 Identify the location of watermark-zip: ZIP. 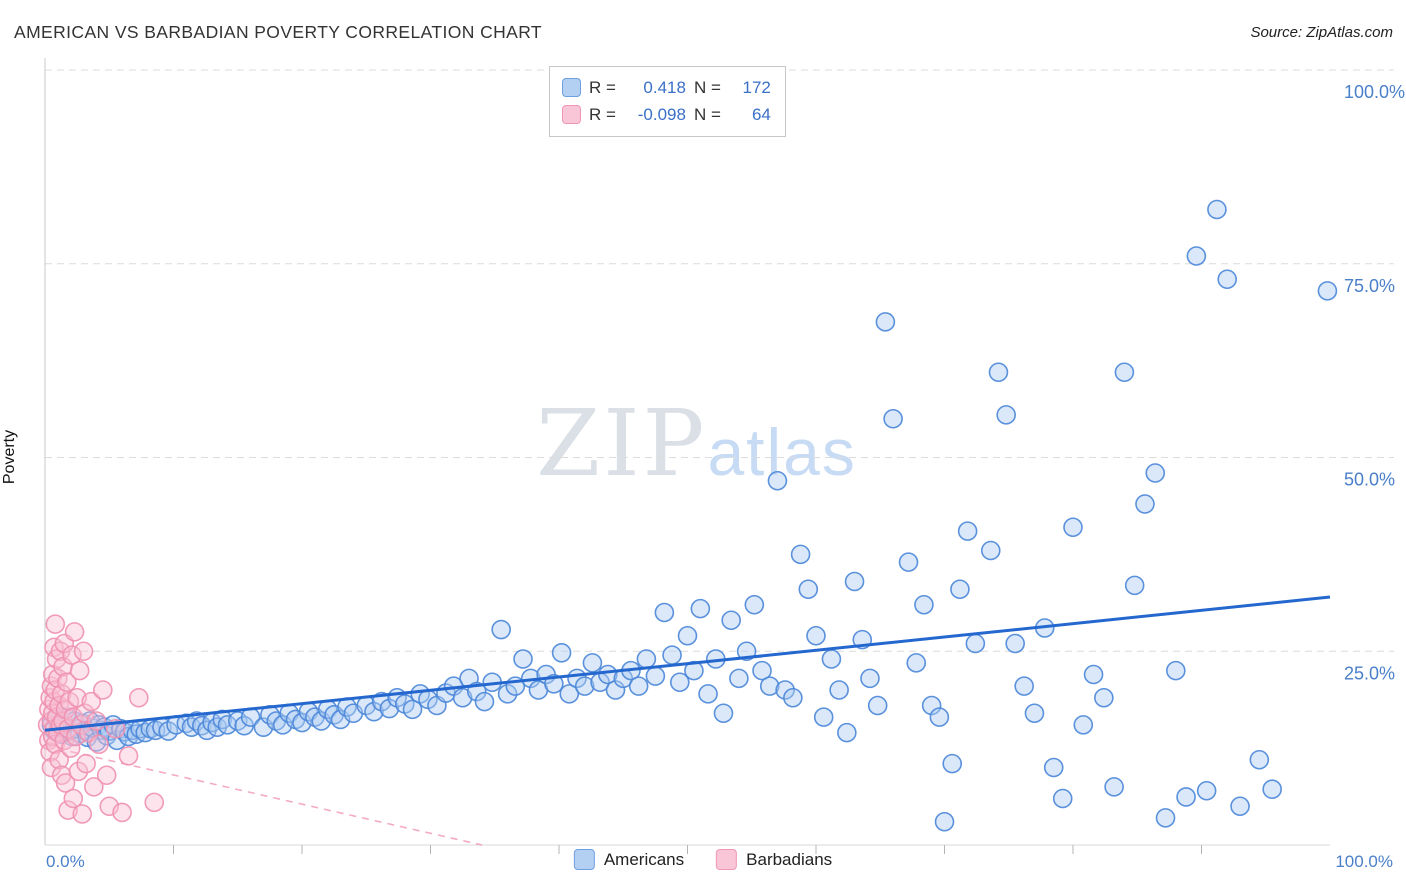
(622, 443).